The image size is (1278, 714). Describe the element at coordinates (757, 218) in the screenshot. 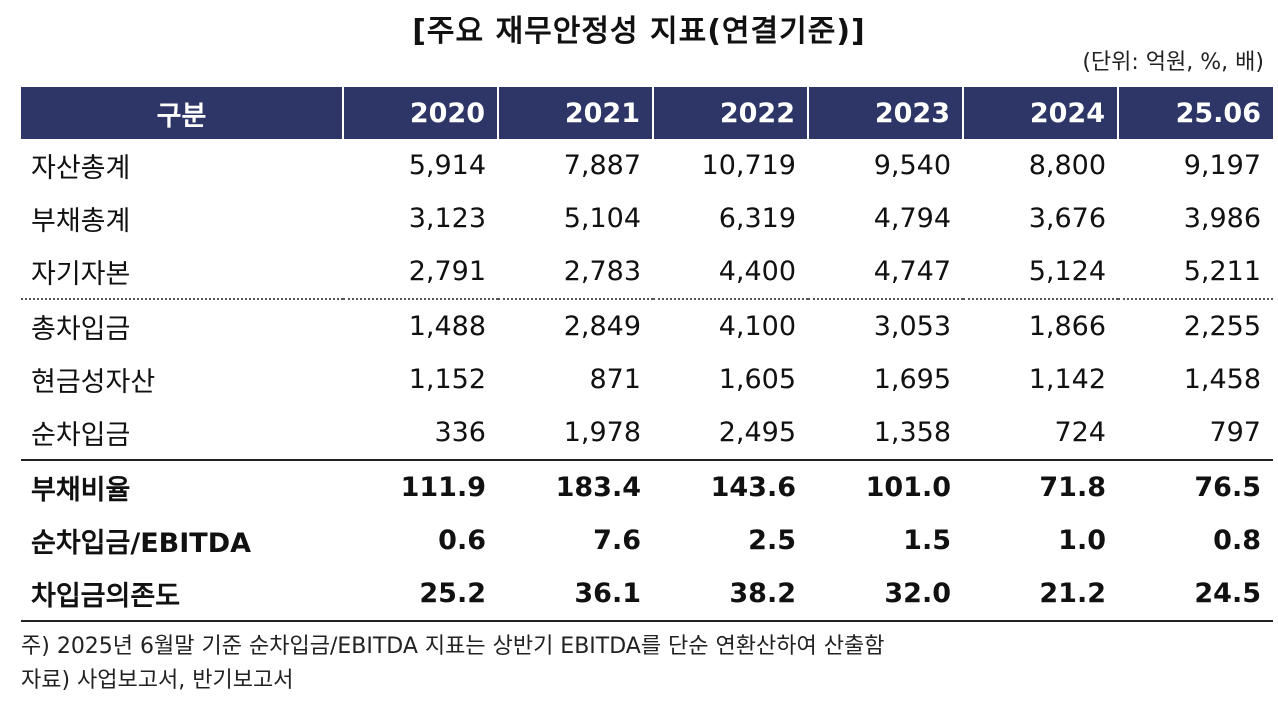

I see `cell-value: 6,319` at that location.